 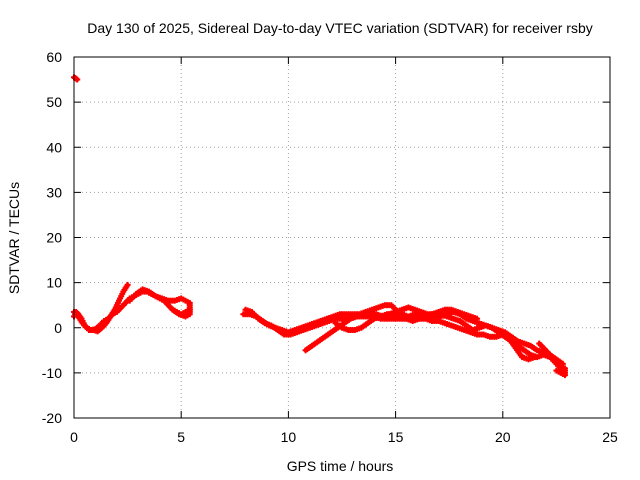 I want to click on y-axis-title: SDTVAR / TECUs, so click(x=14, y=238).